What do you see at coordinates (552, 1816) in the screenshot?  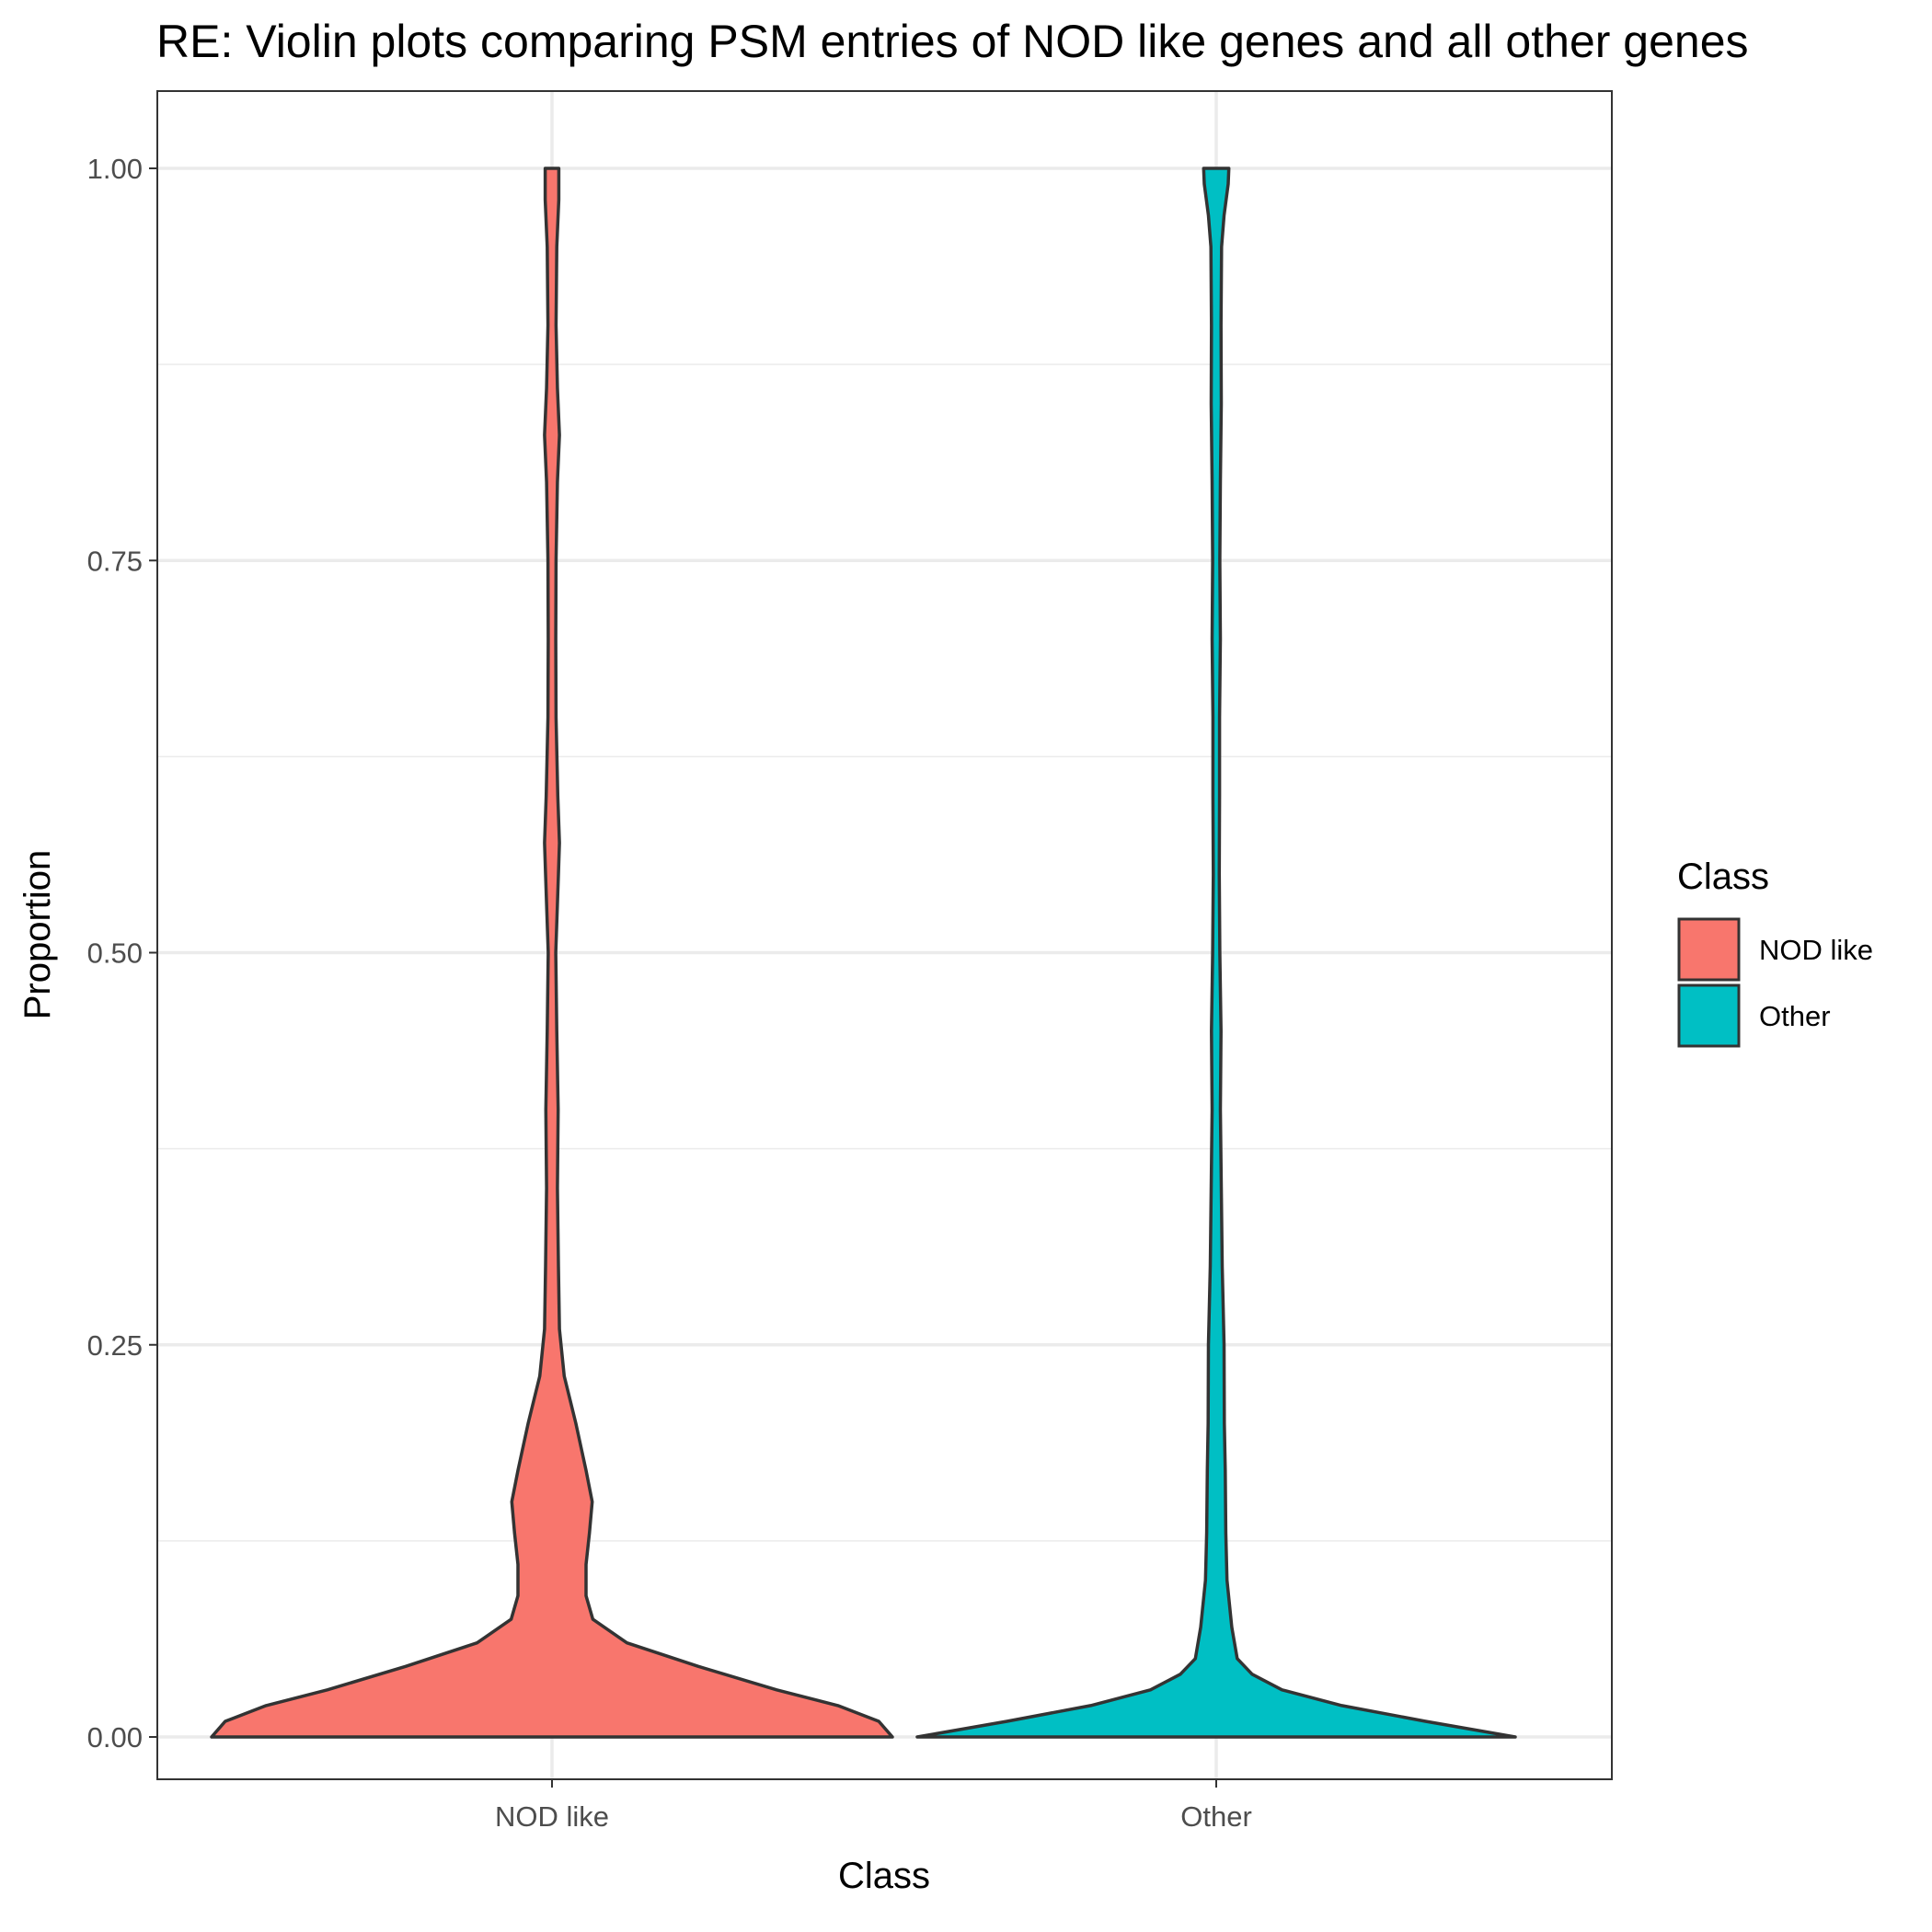 I see `x-tick-label: NOD like` at bounding box center [552, 1816].